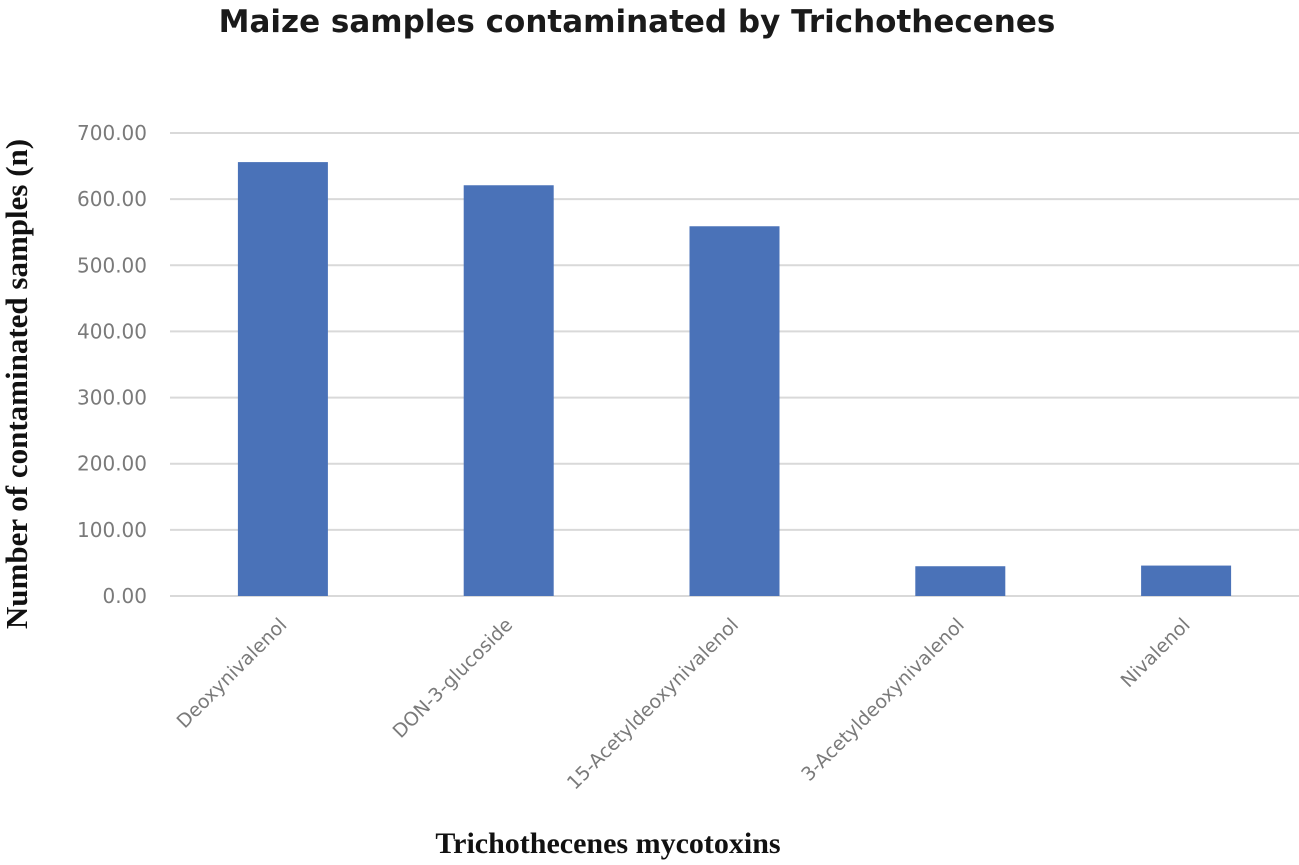 This screenshot has width=1299, height=865. Describe the element at coordinates (453, 678) in the screenshot. I see `x-tick-label: DON-3-glucoside` at that location.